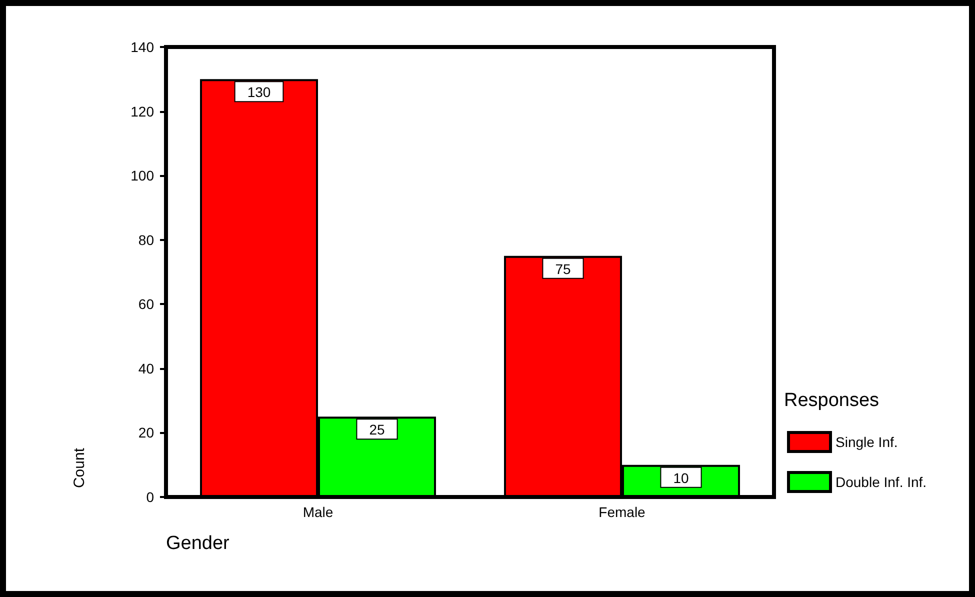  Describe the element at coordinates (198, 543) in the screenshot. I see `x-axis-title: Gender` at that location.